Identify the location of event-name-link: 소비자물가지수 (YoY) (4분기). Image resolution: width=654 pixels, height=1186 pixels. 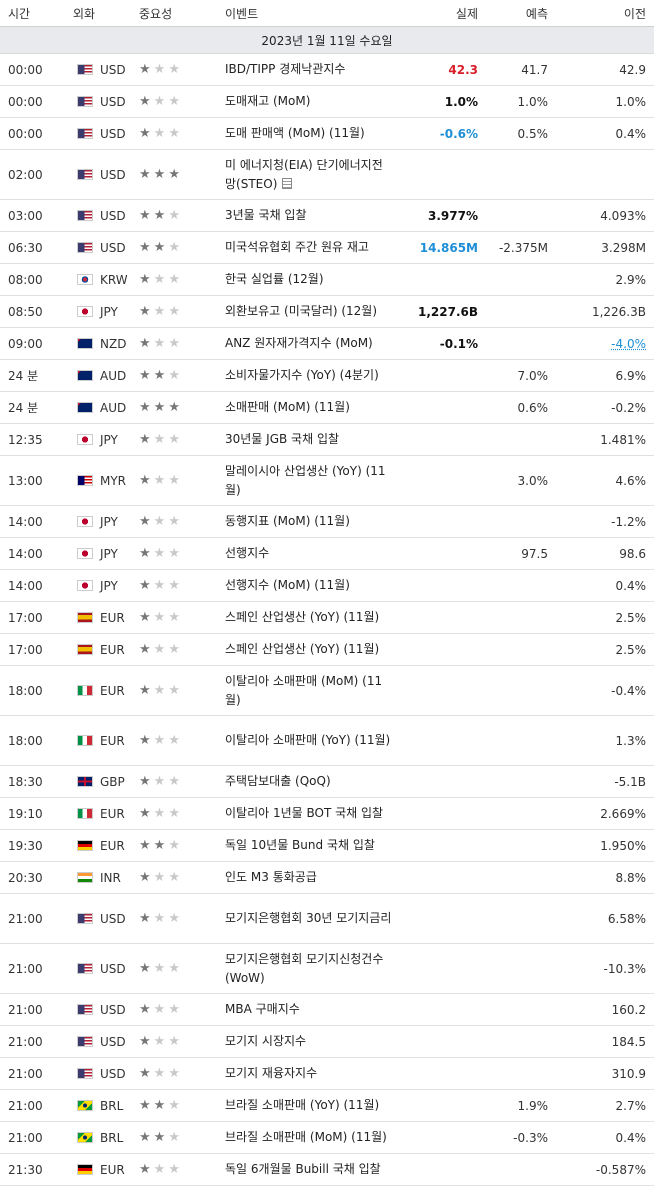
(302, 375).